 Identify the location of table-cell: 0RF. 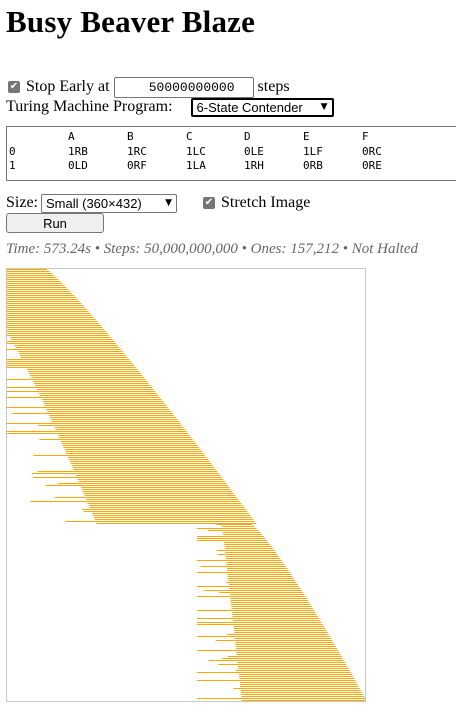
(137, 165).